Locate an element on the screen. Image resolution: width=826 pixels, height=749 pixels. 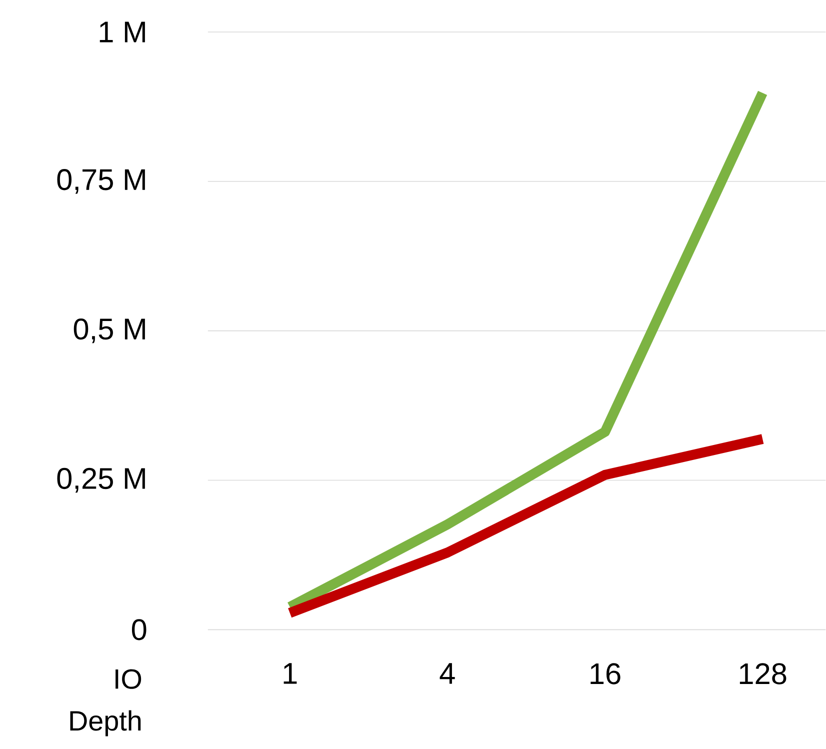
x-axis-title: IO Depth is located at coordinates (106, 702).